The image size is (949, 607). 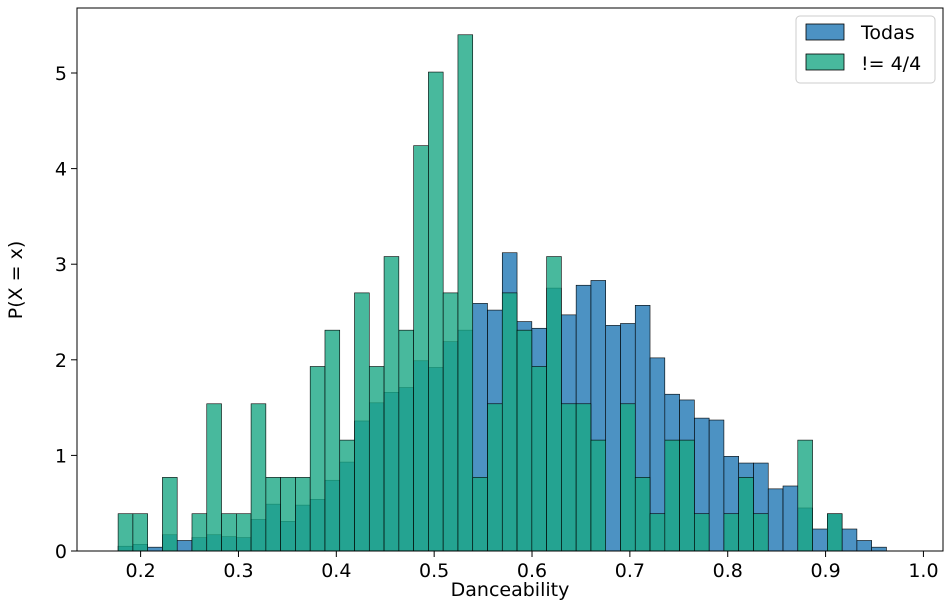 I want to click on x-axis-ticks: 0.2 0.3 0.4 0.5 0.6 0.7 0.8 0.9 1.0, so click(x=532, y=566).